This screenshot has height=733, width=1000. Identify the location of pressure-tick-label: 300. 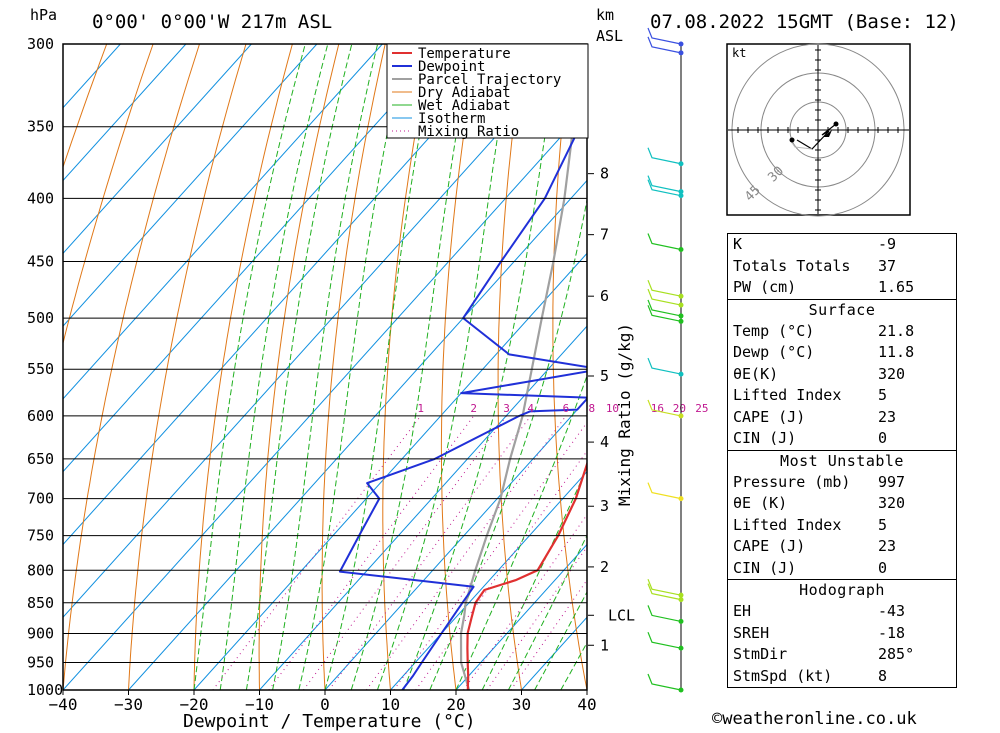
(40, 44).